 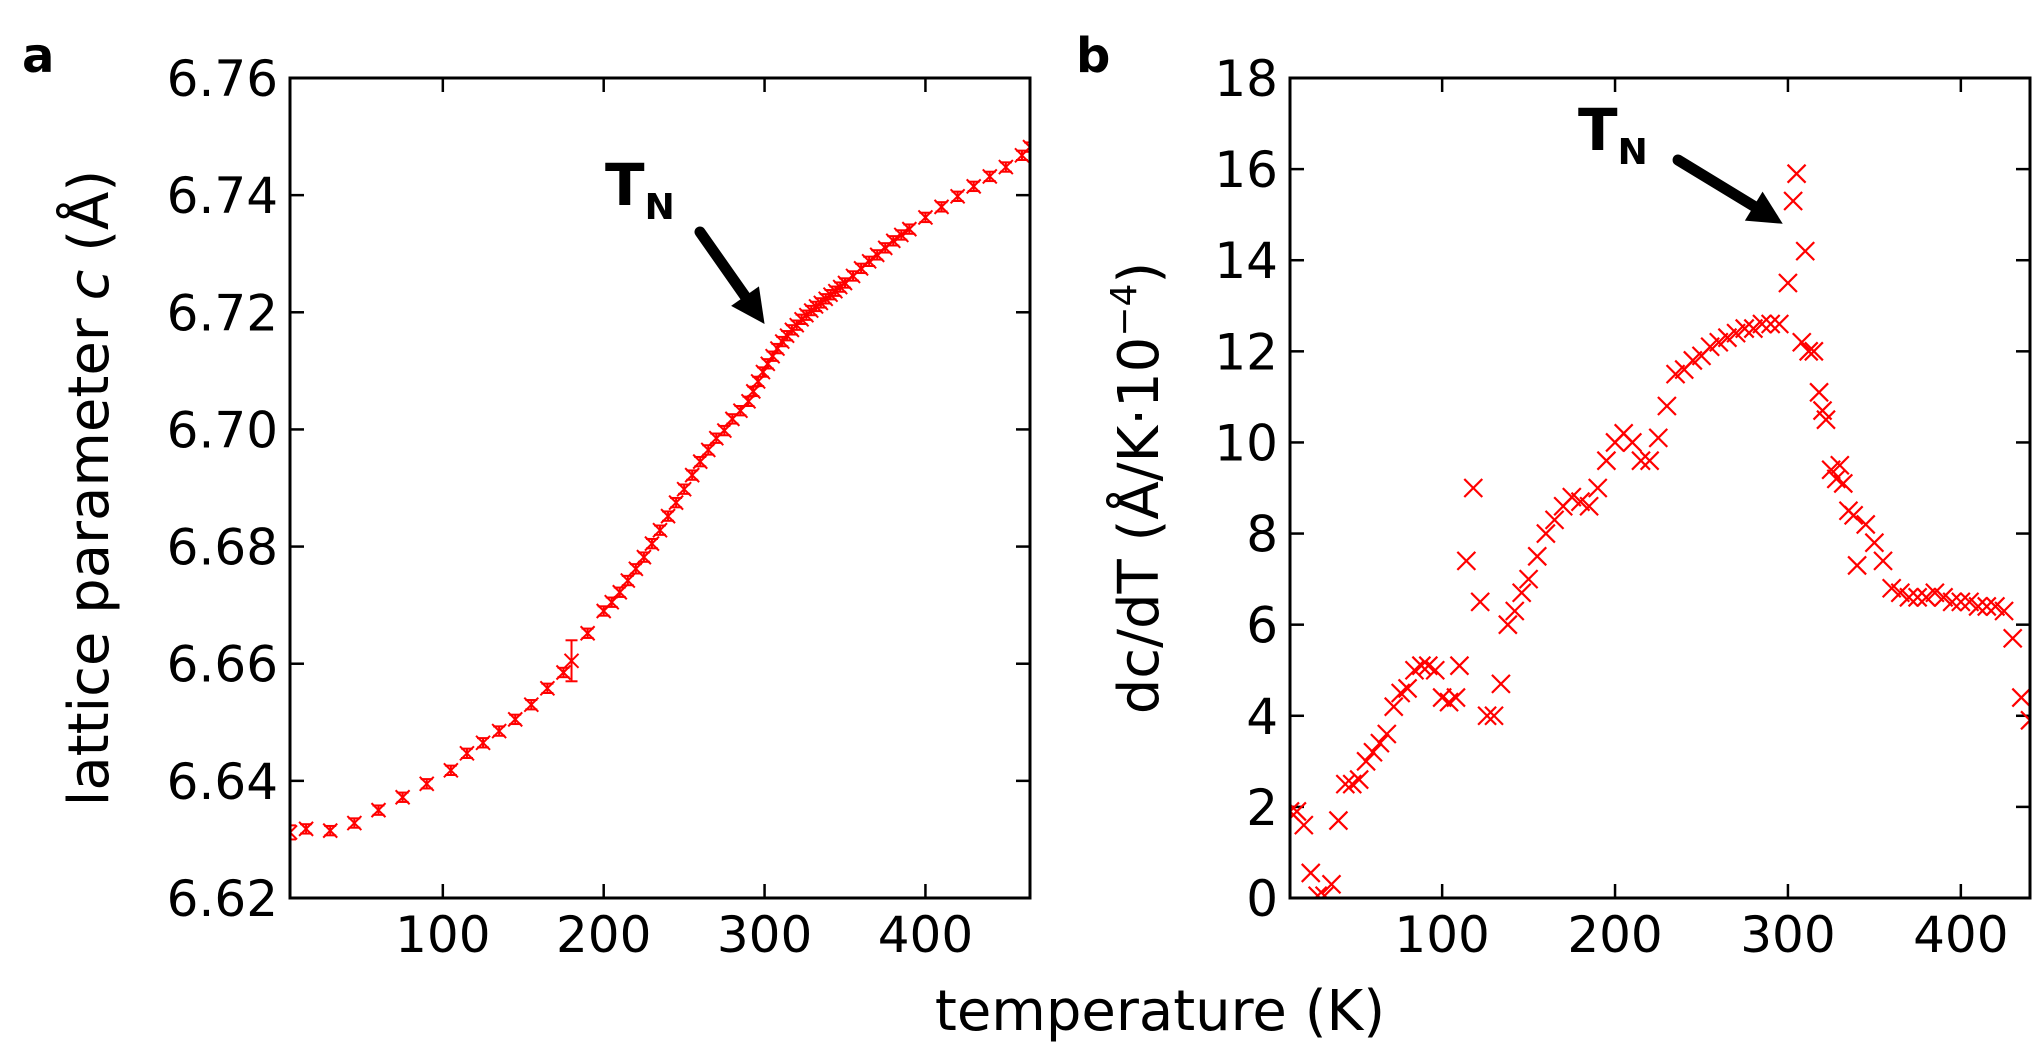 What do you see at coordinates (89, 284) in the screenshot?
I see `panel-a-y-label-italic: c` at bounding box center [89, 284].